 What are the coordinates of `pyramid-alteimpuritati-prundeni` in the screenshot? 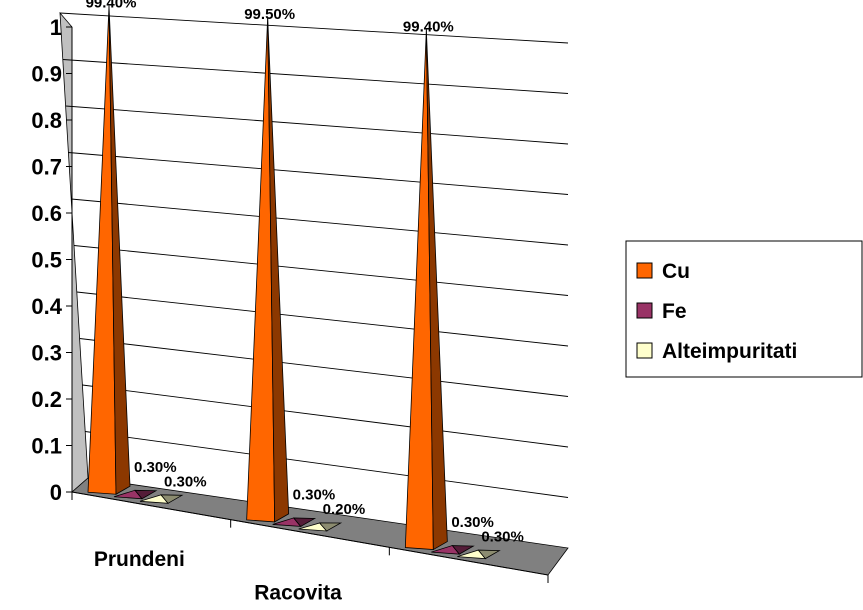 It's located at (161, 499).